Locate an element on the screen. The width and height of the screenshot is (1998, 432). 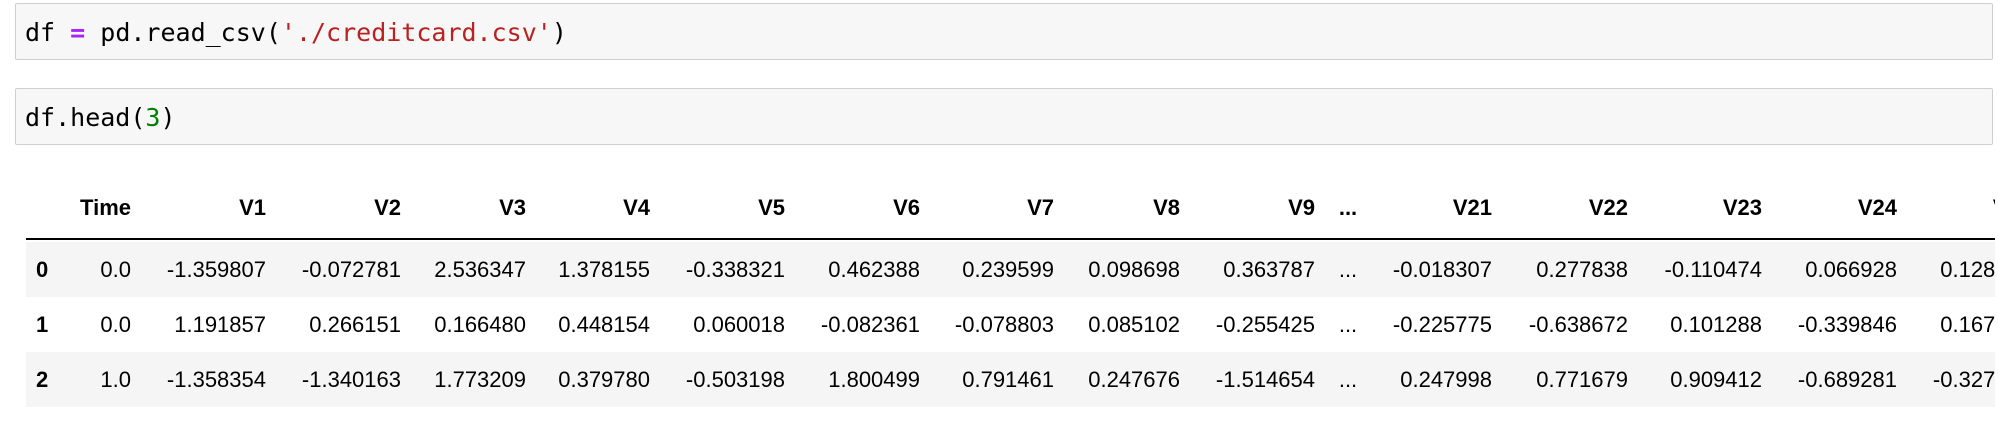
column-header: V24 is located at coordinates (1877, 207).